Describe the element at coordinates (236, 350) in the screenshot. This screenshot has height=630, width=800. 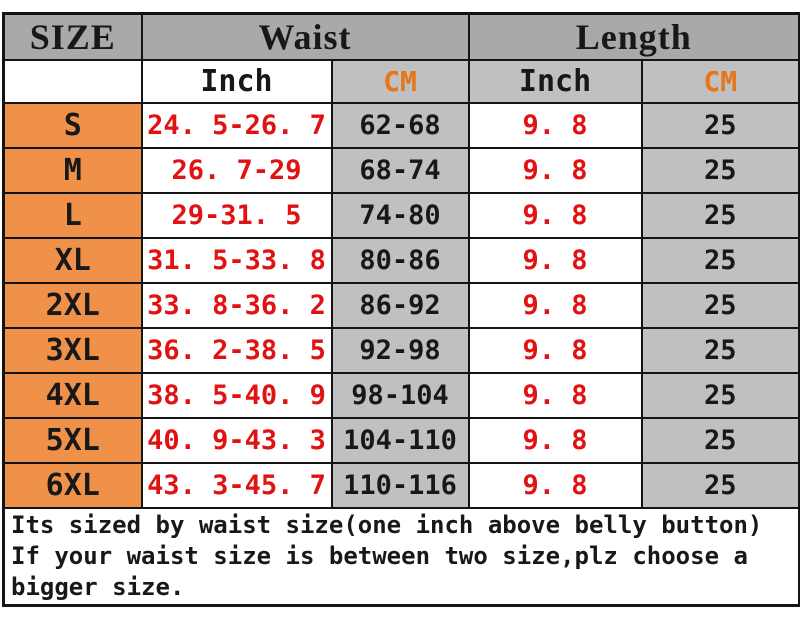
I see `waist-inch-cell: 36. 2-38. 5` at that location.